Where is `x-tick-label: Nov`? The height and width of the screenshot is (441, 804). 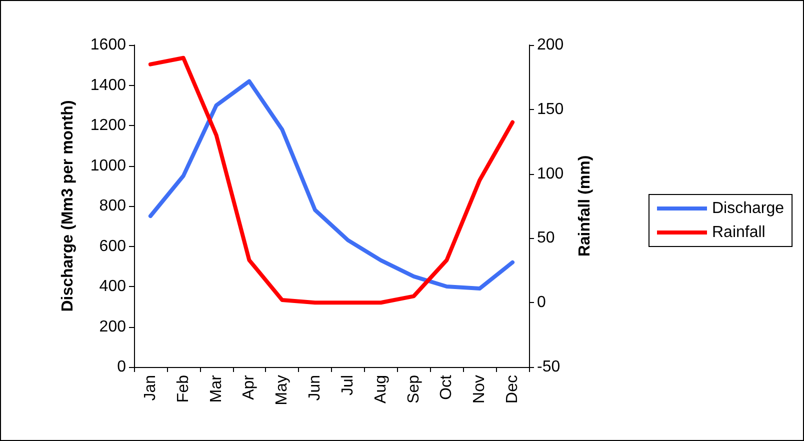 x-tick-label: Nov is located at coordinates (479, 389).